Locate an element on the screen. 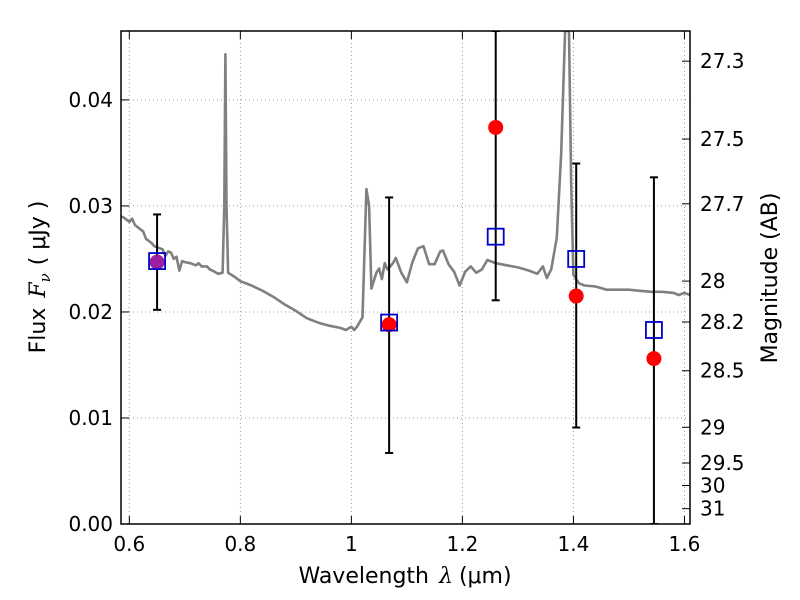  y2-tick-label: 28.5 is located at coordinates (722, 371).